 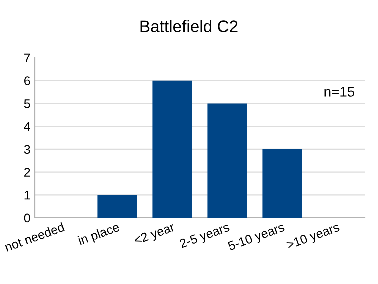 I want to click on y-tick-label: 4, so click(x=27, y=127).